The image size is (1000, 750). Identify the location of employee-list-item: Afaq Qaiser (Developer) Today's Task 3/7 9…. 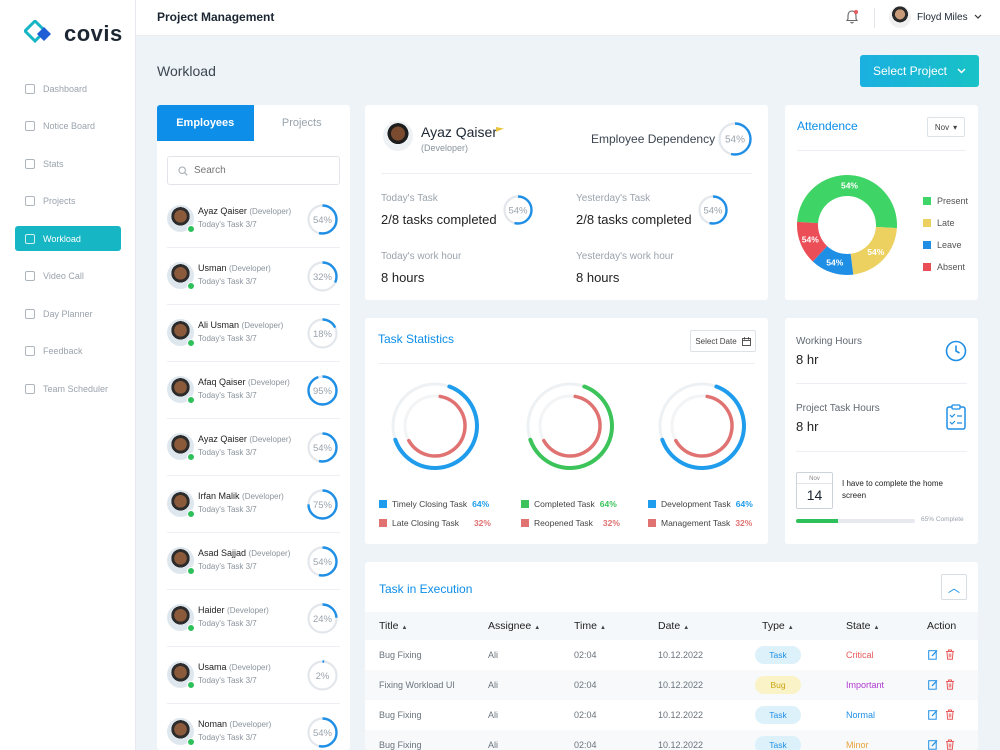
(253, 390).